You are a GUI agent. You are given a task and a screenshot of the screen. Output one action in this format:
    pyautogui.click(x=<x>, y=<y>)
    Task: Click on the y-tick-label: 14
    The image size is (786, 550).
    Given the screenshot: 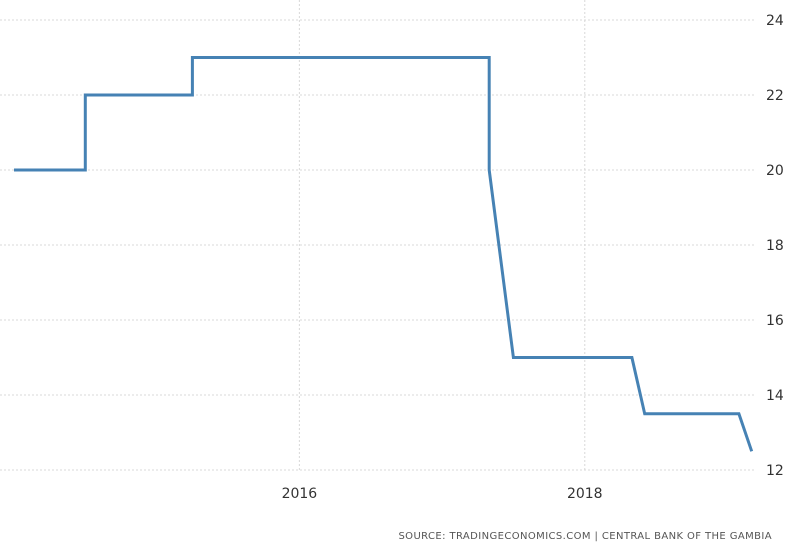 What is the action you would take?
    pyautogui.click(x=775, y=396)
    